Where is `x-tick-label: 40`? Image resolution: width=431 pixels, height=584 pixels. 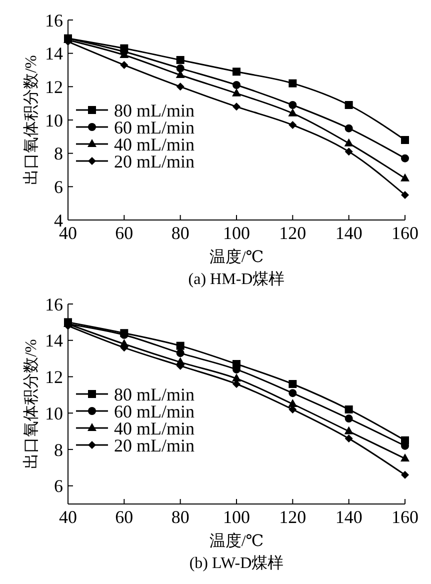
x-tick-label: 40 is located at coordinates (68, 517).